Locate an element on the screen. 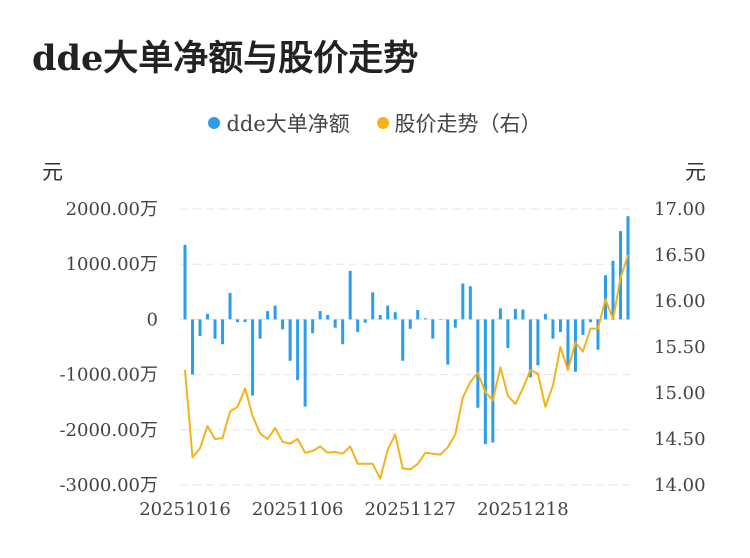 The height and width of the screenshot is (558, 750). chart-title: dde大单净额与股价走势 is located at coordinates (225, 58).